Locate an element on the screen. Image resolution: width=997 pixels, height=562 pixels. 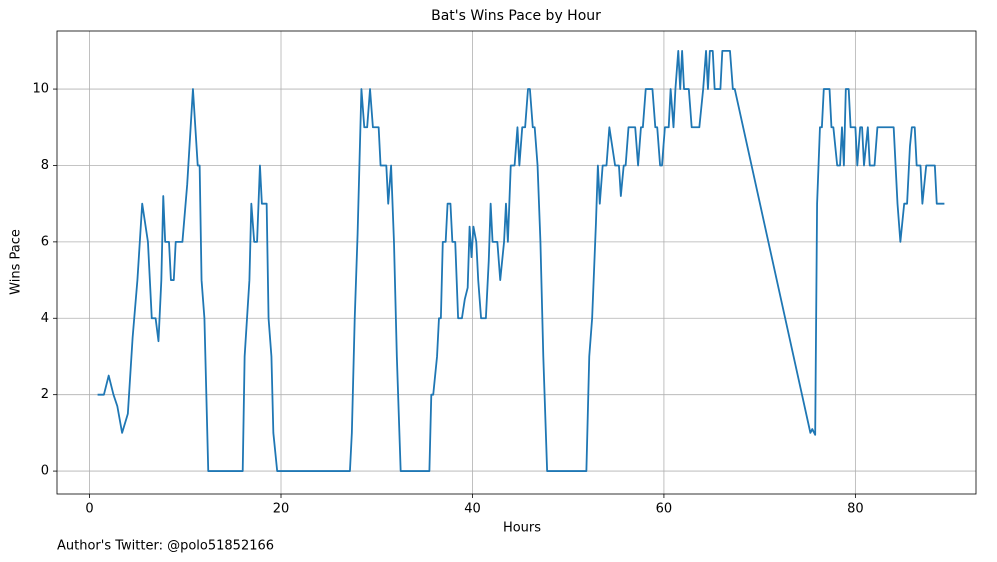
x-tick-label: 40 is located at coordinates (472, 509).